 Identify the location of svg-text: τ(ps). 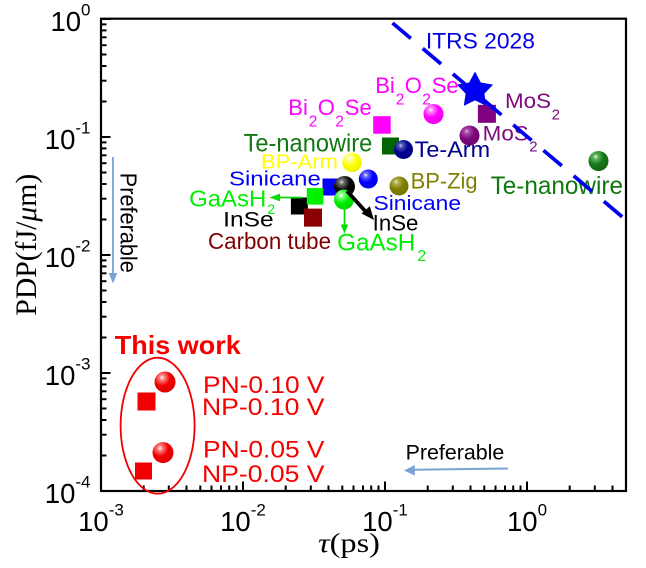
(349, 543).